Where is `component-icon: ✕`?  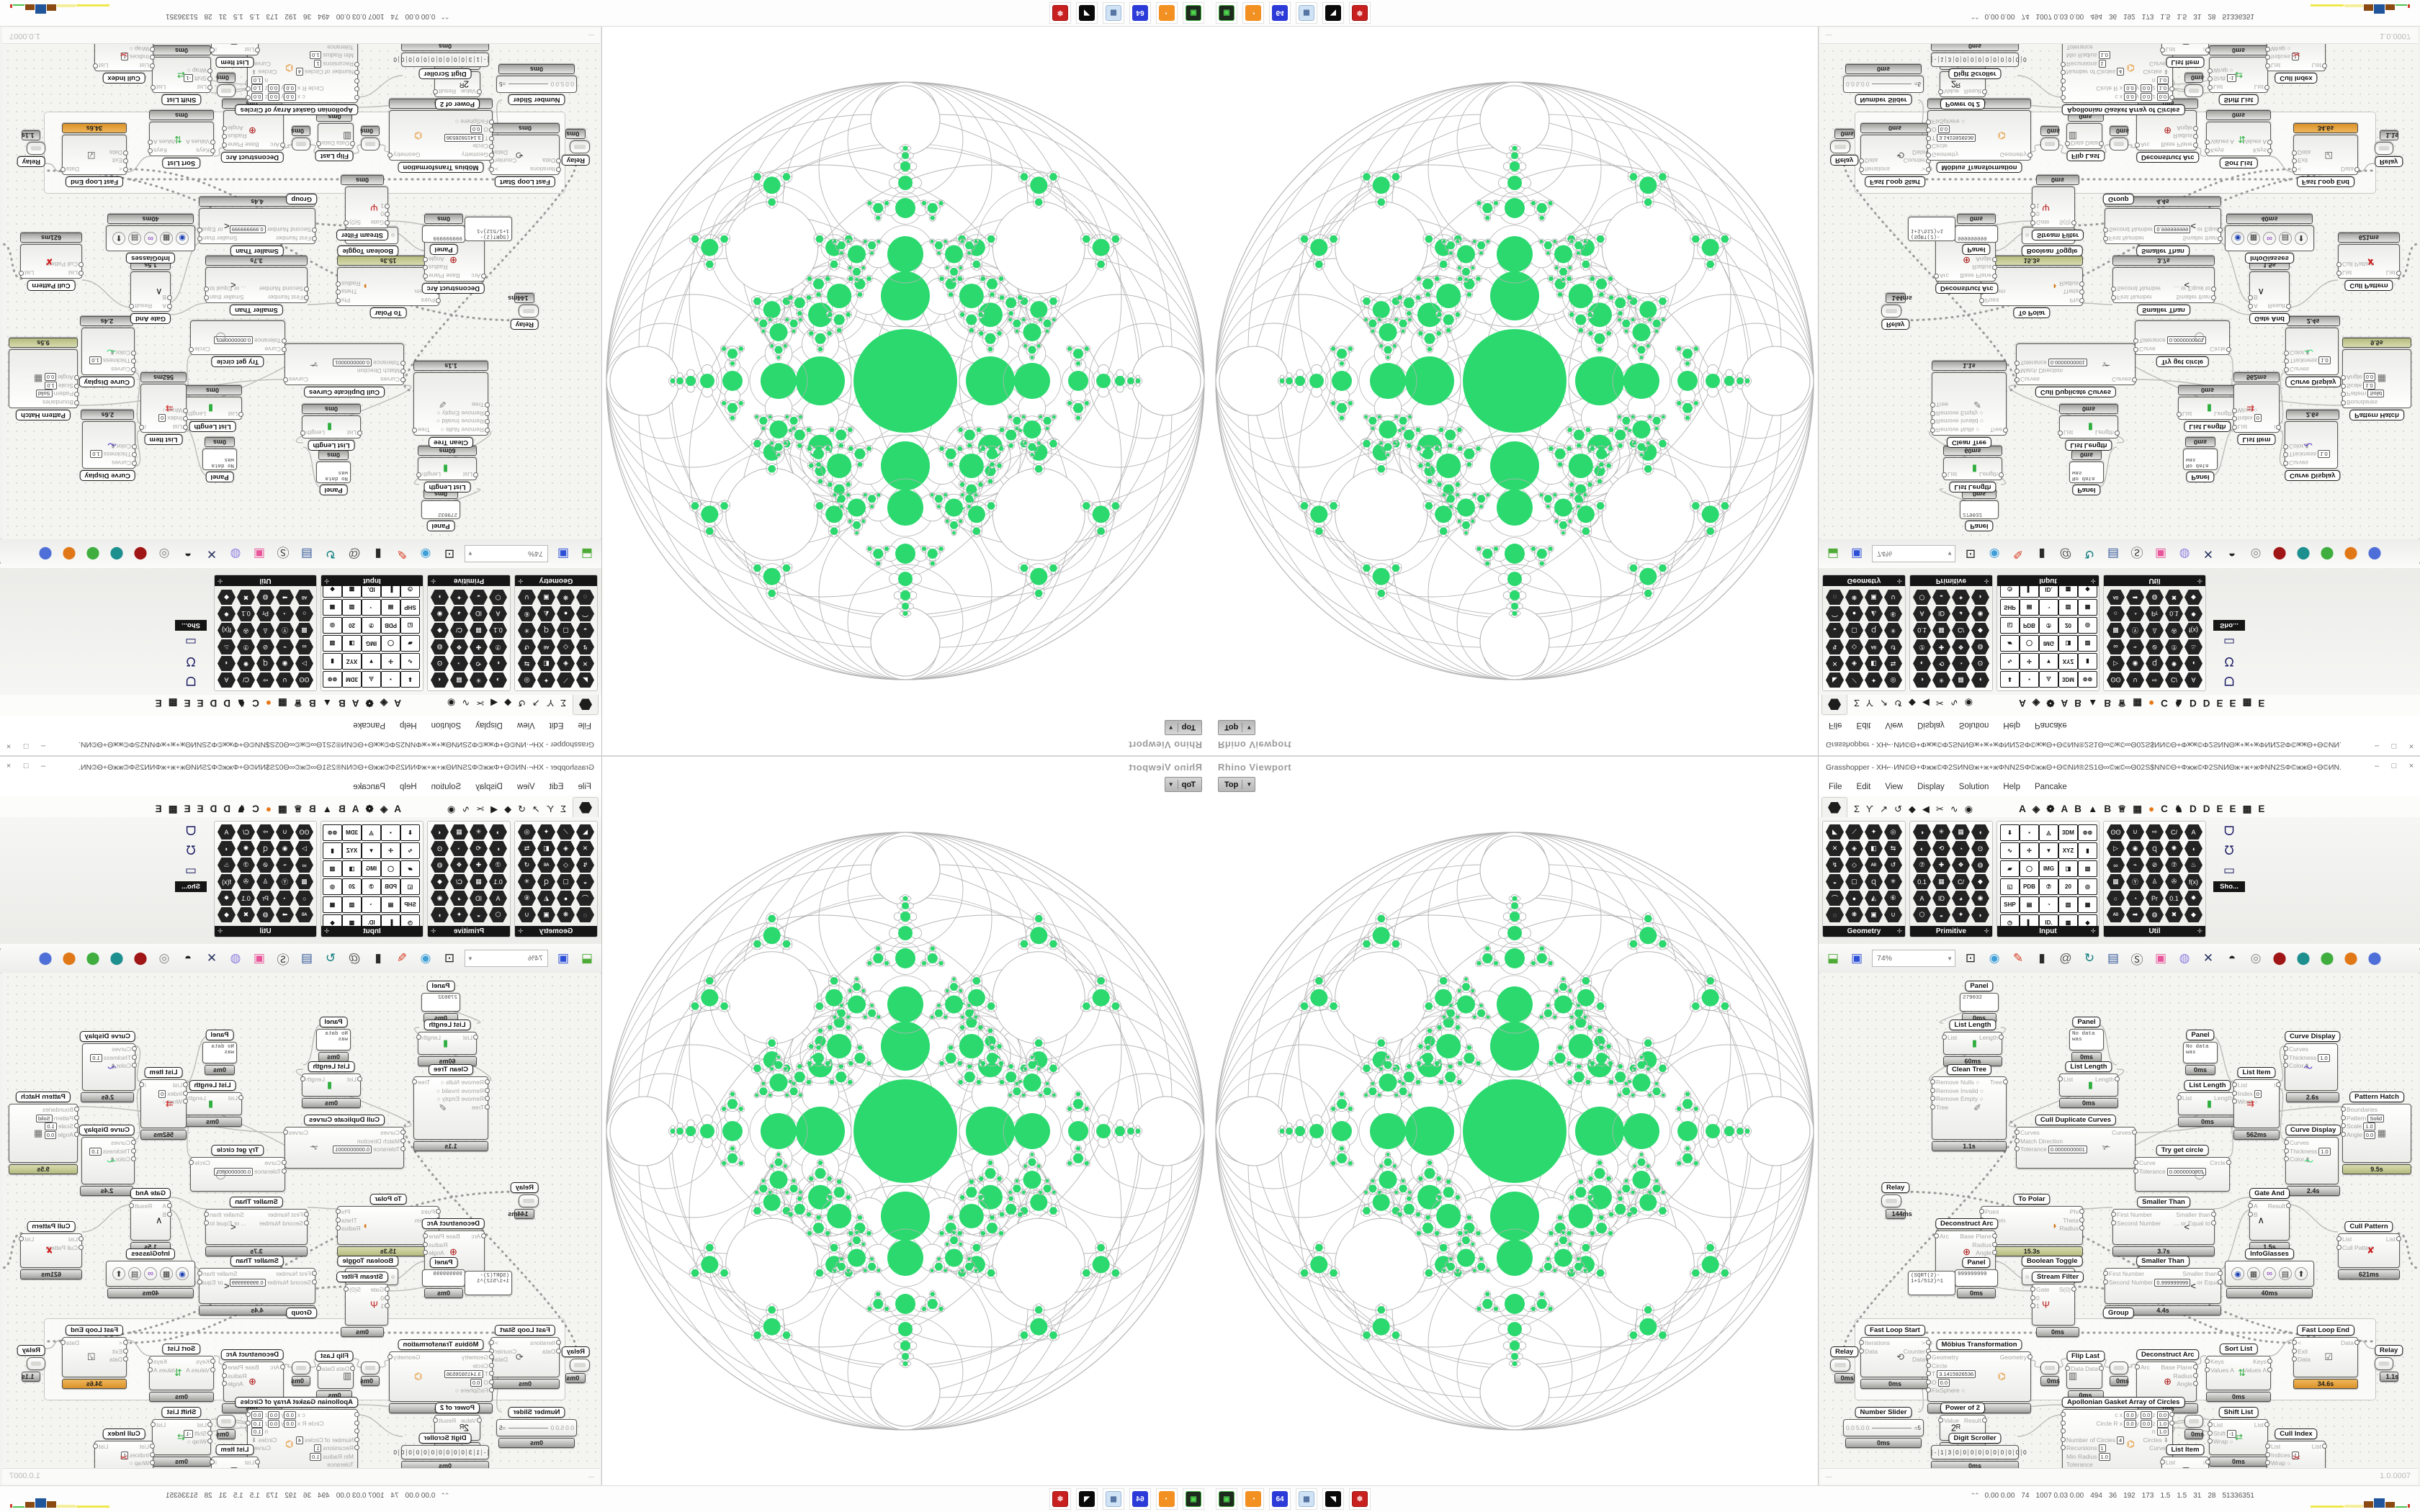
component-icon: ✕ is located at coordinates (1835, 848).